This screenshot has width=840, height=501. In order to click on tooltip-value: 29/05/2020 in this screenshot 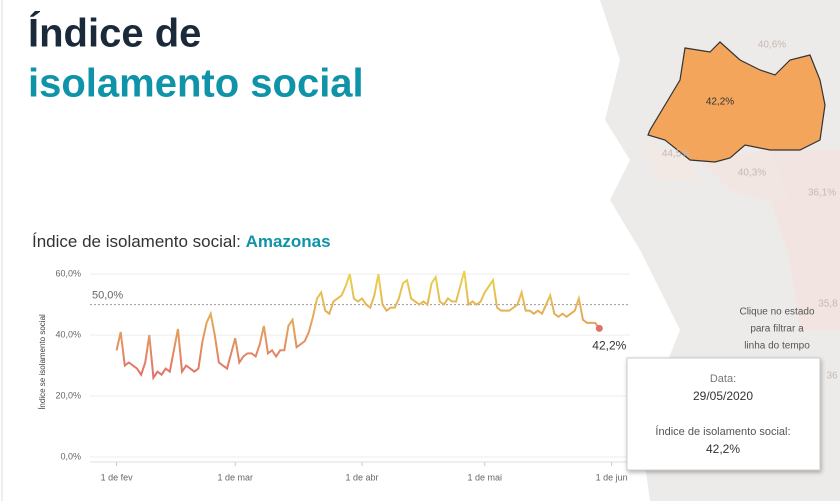, I will do `click(723, 396)`.